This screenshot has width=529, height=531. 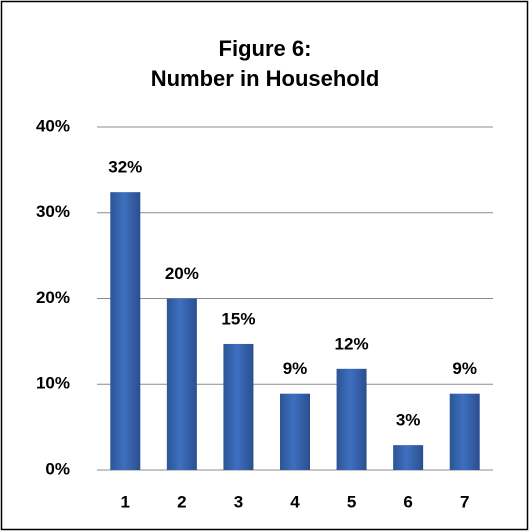 I want to click on y-tick-label: 40%, so click(x=53, y=125).